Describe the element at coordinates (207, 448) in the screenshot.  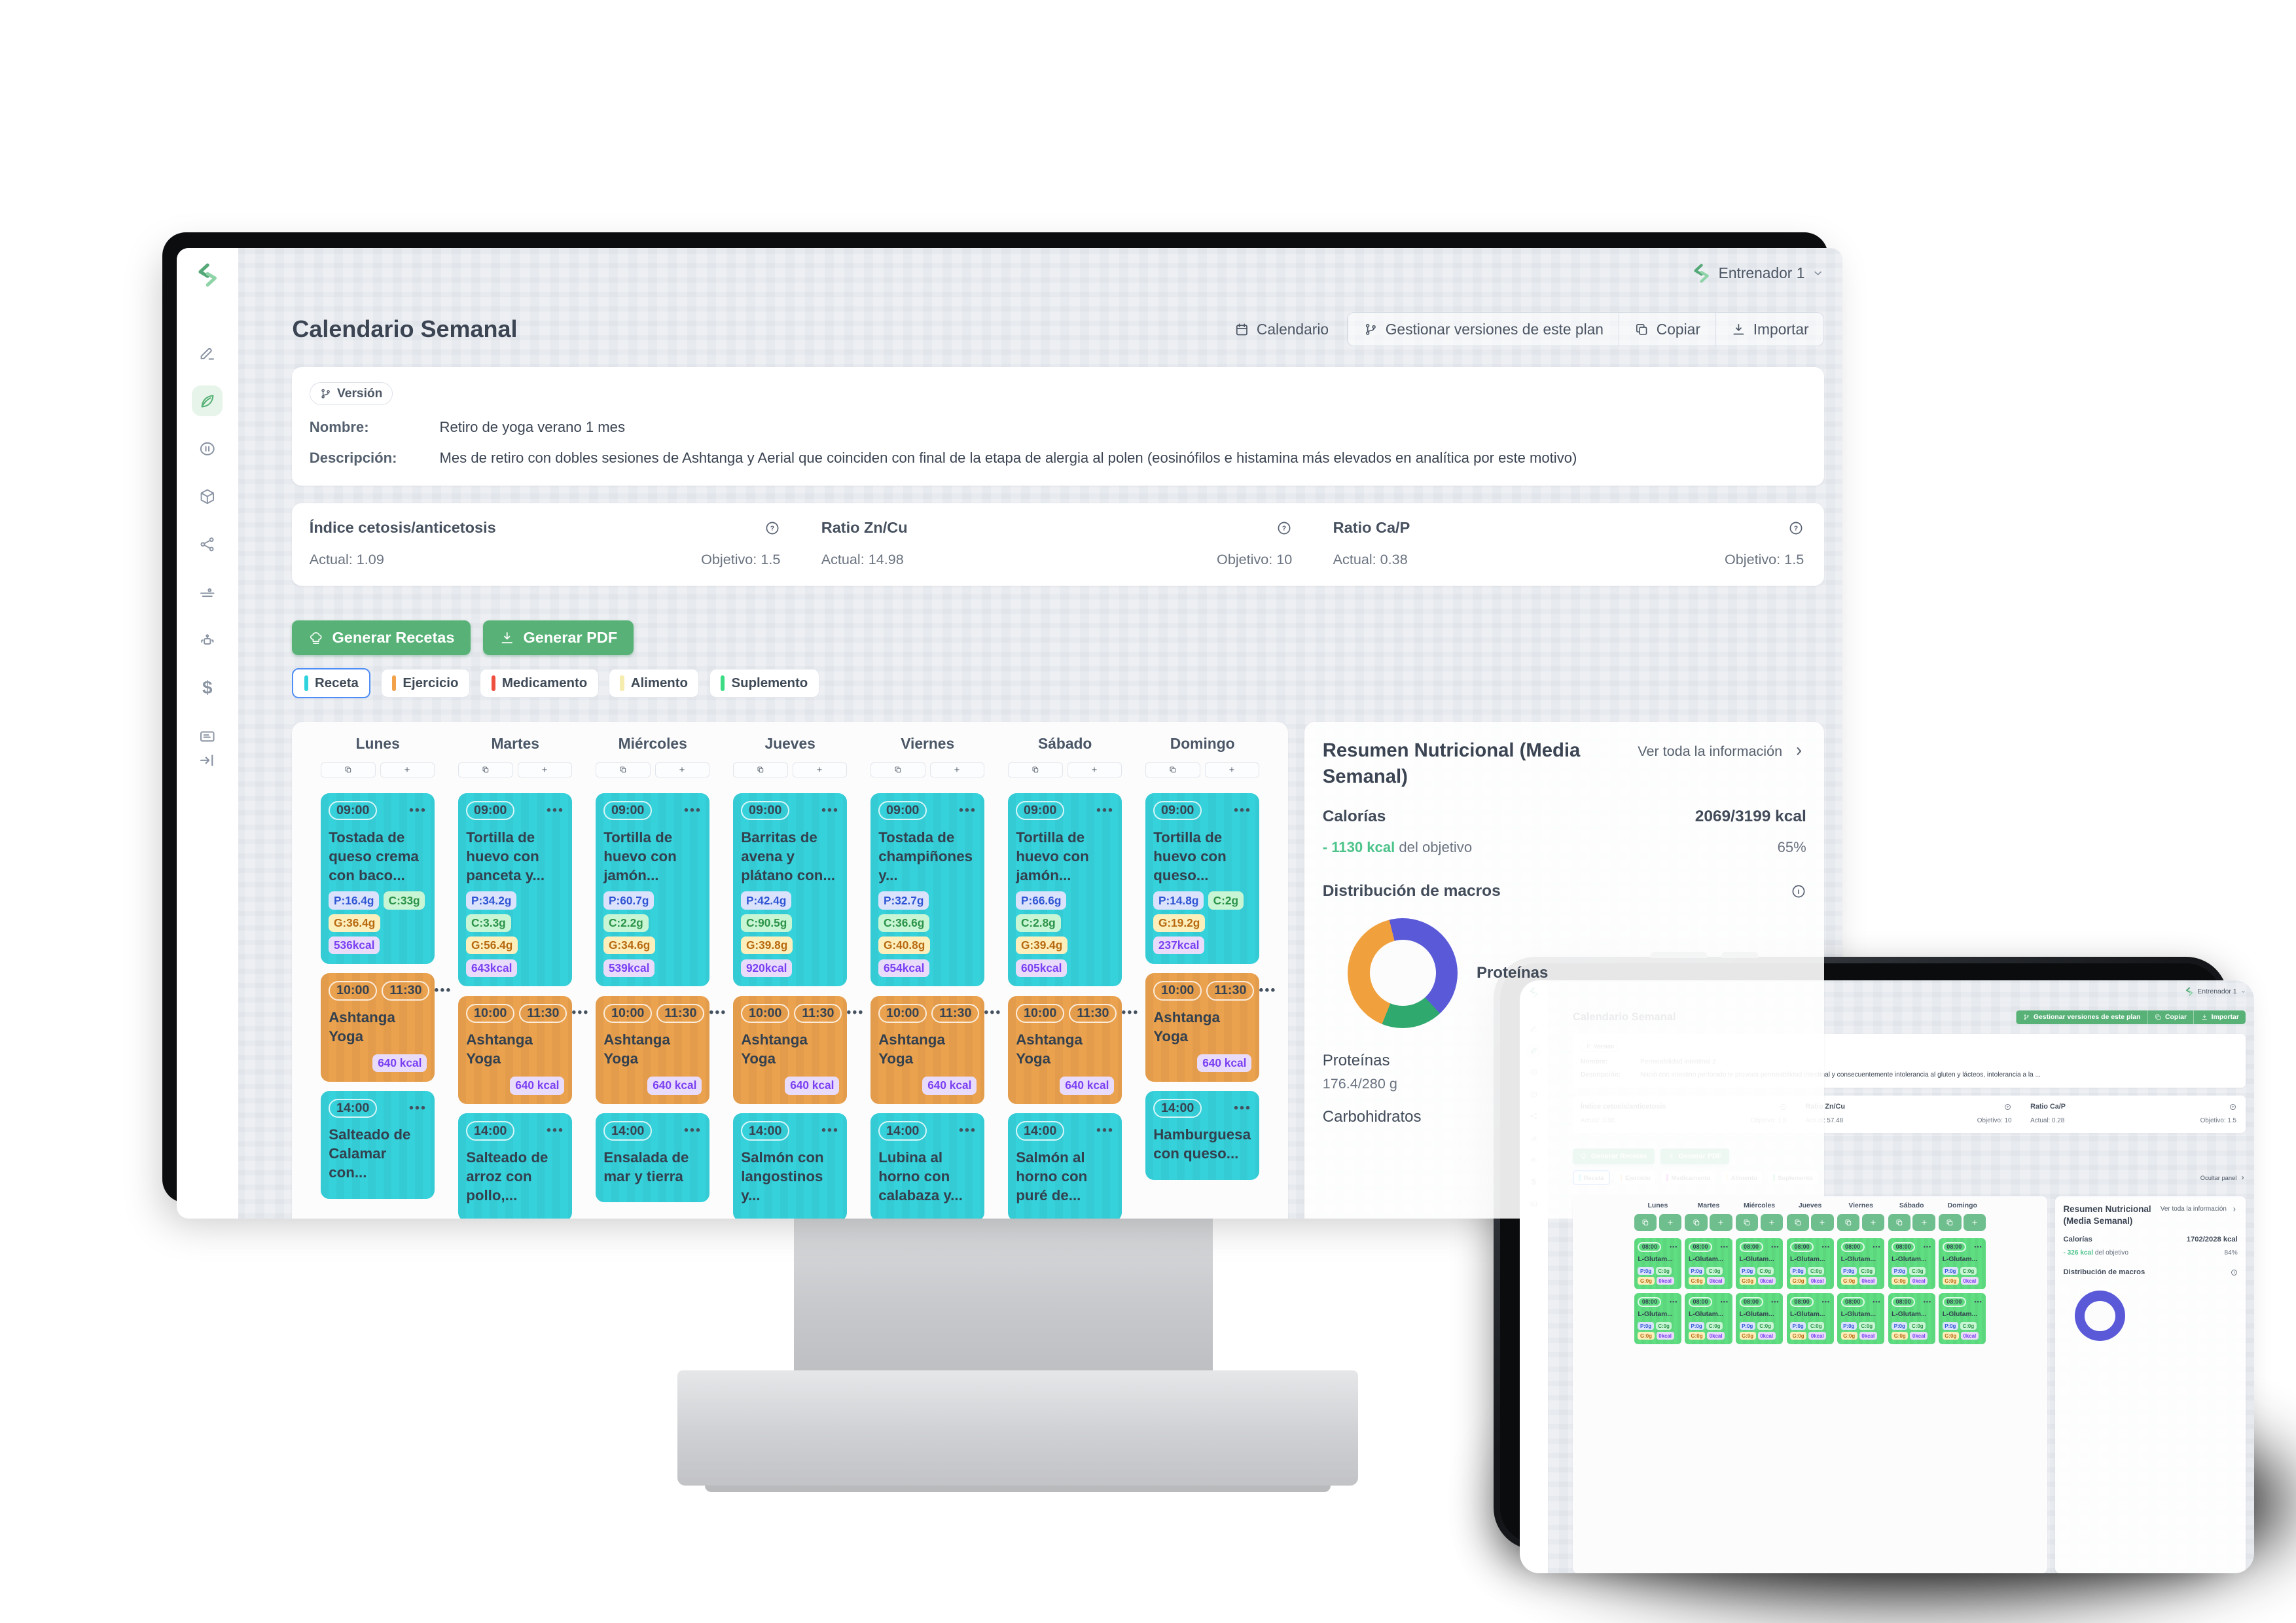
I see `pause-icon` at that location.